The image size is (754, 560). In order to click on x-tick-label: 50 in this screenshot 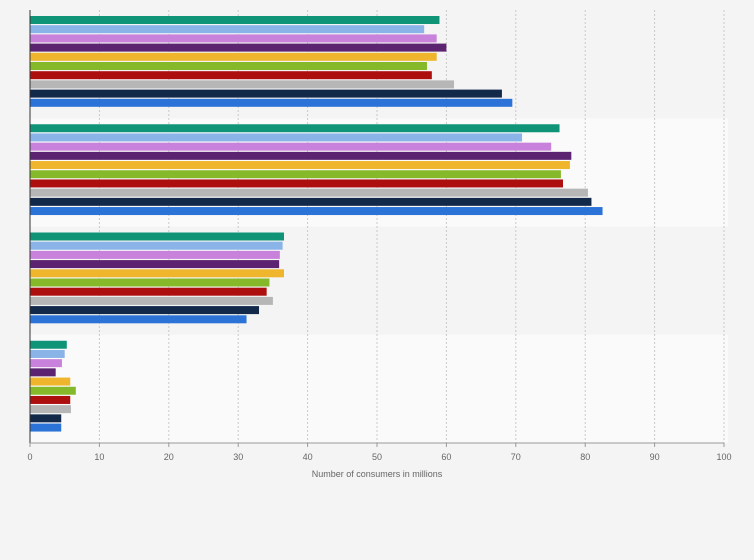, I will do `click(377, 457)`.